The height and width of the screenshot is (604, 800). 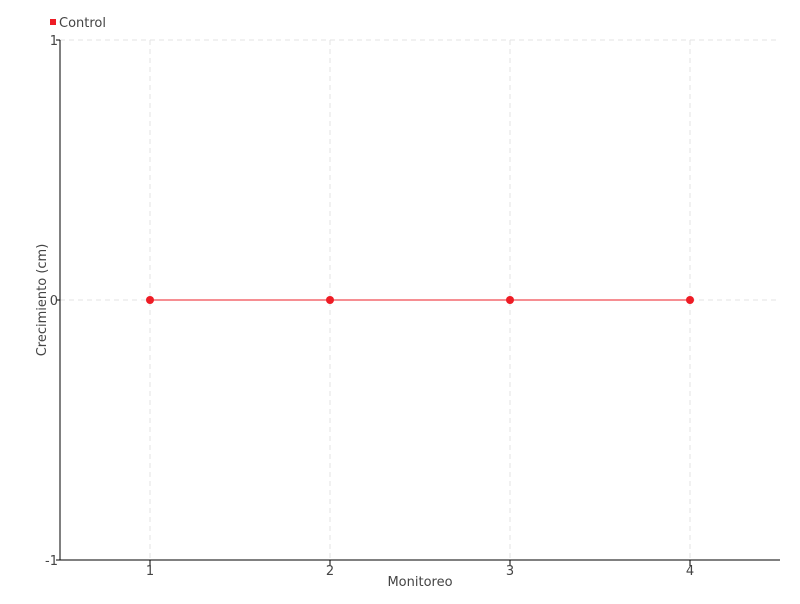 What do you see at coordinates (53, 22) in the screenshot?
I see `legend-swatch` at bounding box center [53, 22].